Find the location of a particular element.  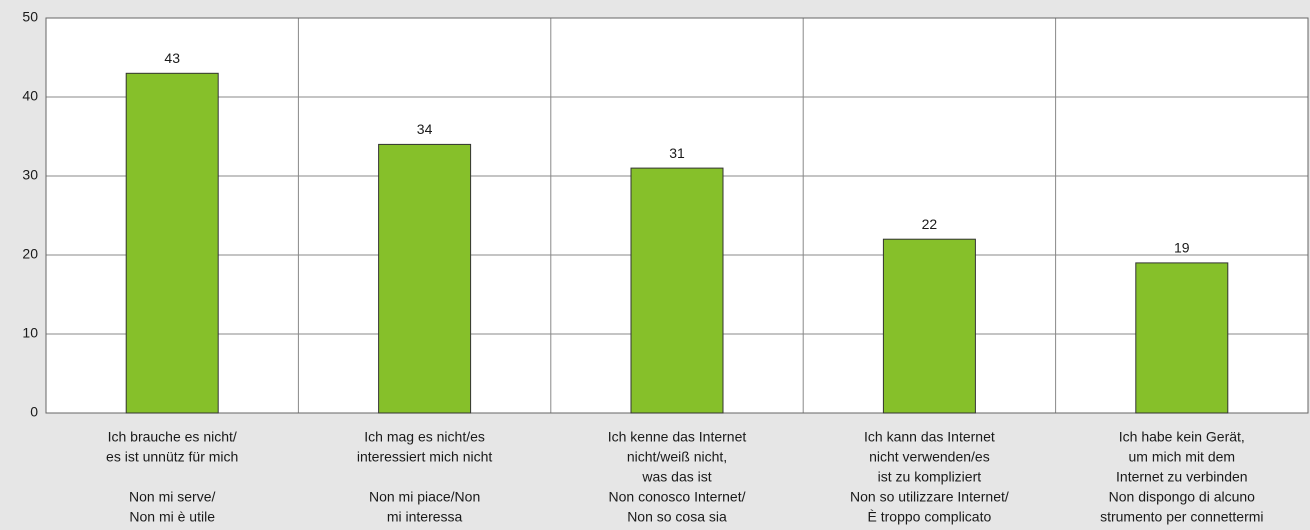

x-tick-label: nicht/weiß nicht, is located at coordinates (677, 457).